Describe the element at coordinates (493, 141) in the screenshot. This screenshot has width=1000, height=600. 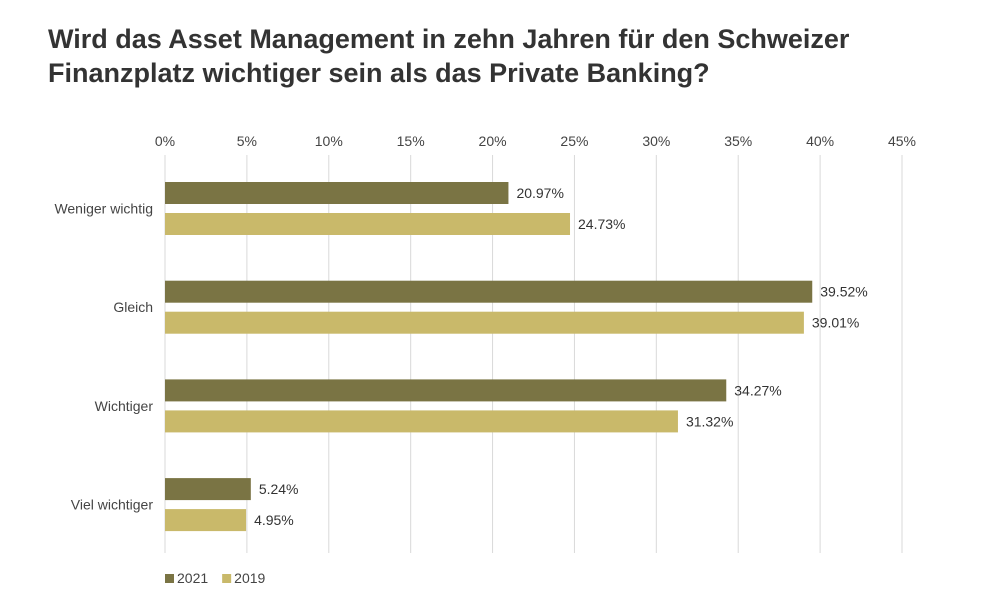
I see `x-tick-label: 20%` at that location.